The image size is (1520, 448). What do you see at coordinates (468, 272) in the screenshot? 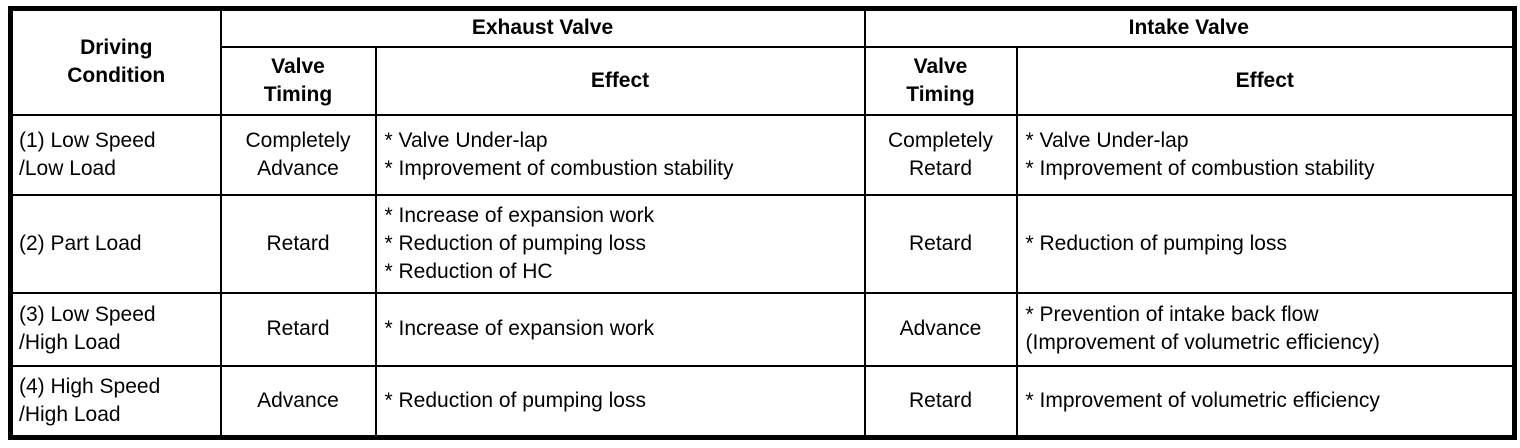
I see `cell-line: * Reduction of HC` at bounding box center [468, 272].